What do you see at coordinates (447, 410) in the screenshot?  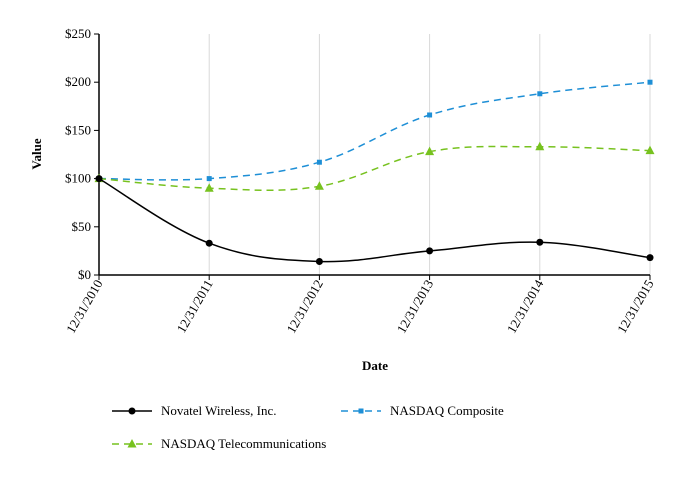 I see `legend-label: NASDAQ Composite` at bounding box center [447, 410].